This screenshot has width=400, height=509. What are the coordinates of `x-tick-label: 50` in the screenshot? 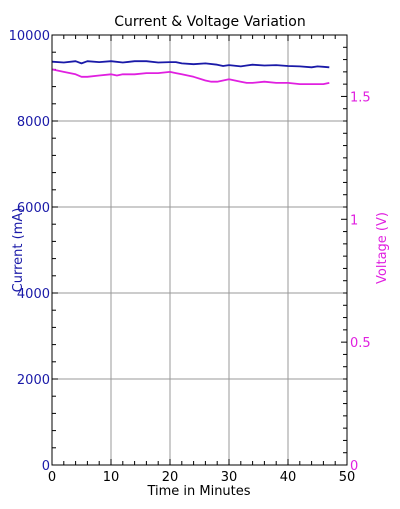 It's located at (347, 477).